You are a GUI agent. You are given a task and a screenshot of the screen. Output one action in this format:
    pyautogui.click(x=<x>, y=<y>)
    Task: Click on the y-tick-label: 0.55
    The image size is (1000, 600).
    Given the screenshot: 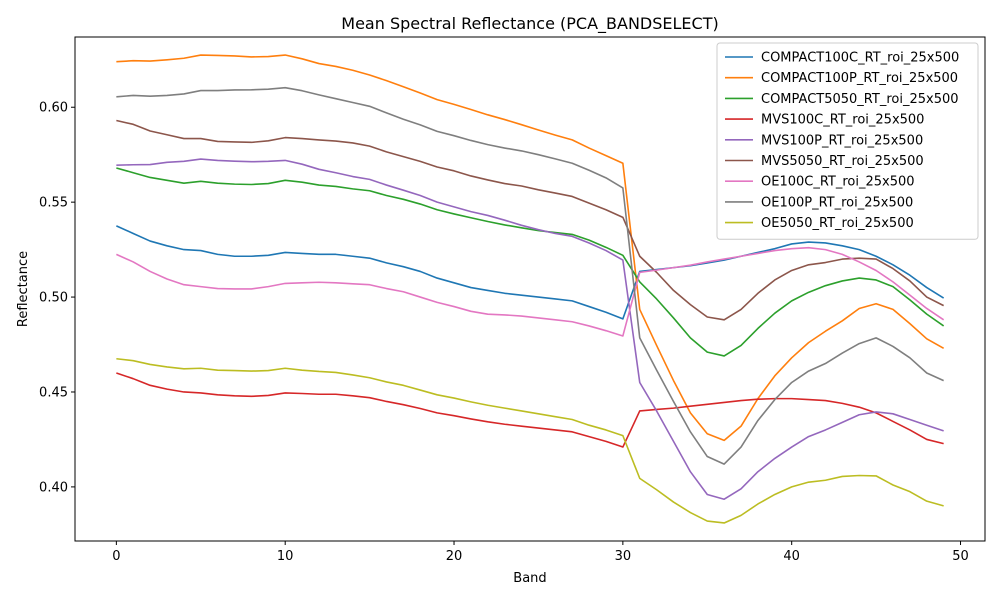 What is the action you would take?
    pyautogui.click(x=53, y=203)
    